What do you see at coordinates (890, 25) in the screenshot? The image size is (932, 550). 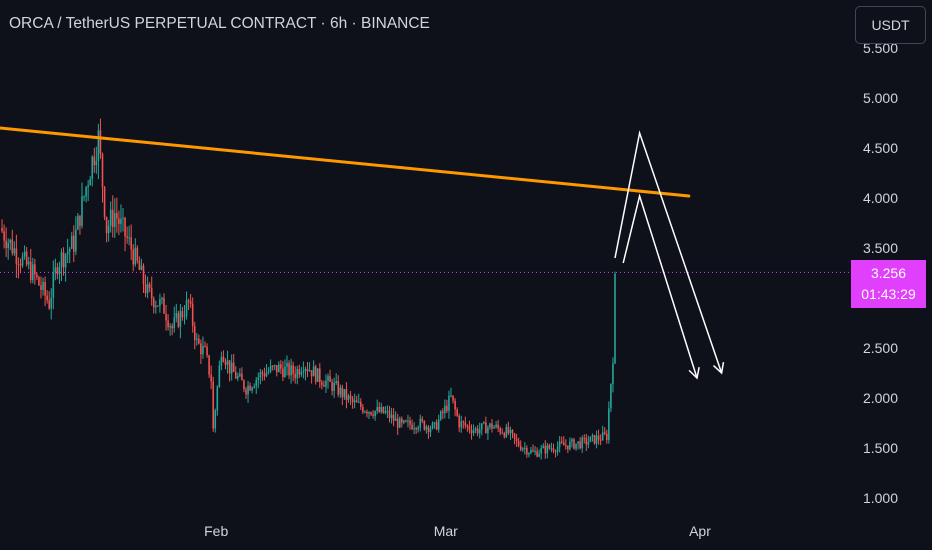 I see `currency-button: USDT` at bounding box center [890, 25].